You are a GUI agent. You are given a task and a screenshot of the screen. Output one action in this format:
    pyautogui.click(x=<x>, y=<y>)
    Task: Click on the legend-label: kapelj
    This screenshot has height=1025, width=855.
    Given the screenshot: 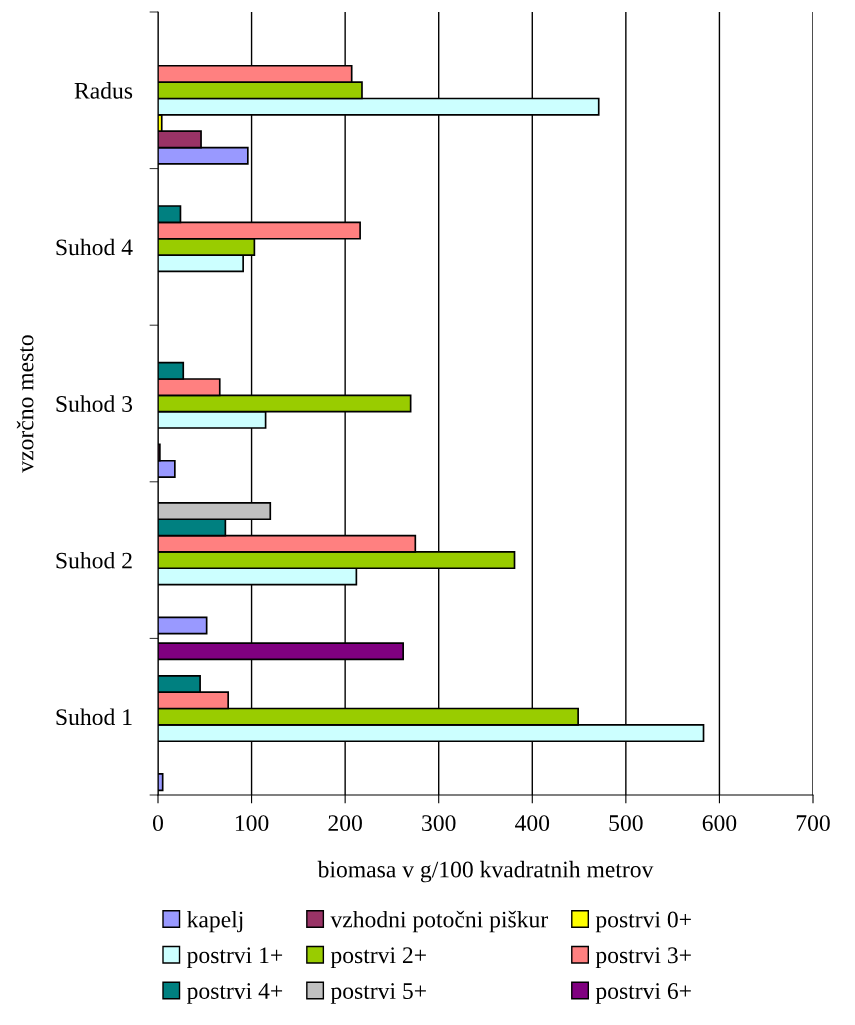 What is the action you would take?
    pyautogui.click(x=215, y=921)
    